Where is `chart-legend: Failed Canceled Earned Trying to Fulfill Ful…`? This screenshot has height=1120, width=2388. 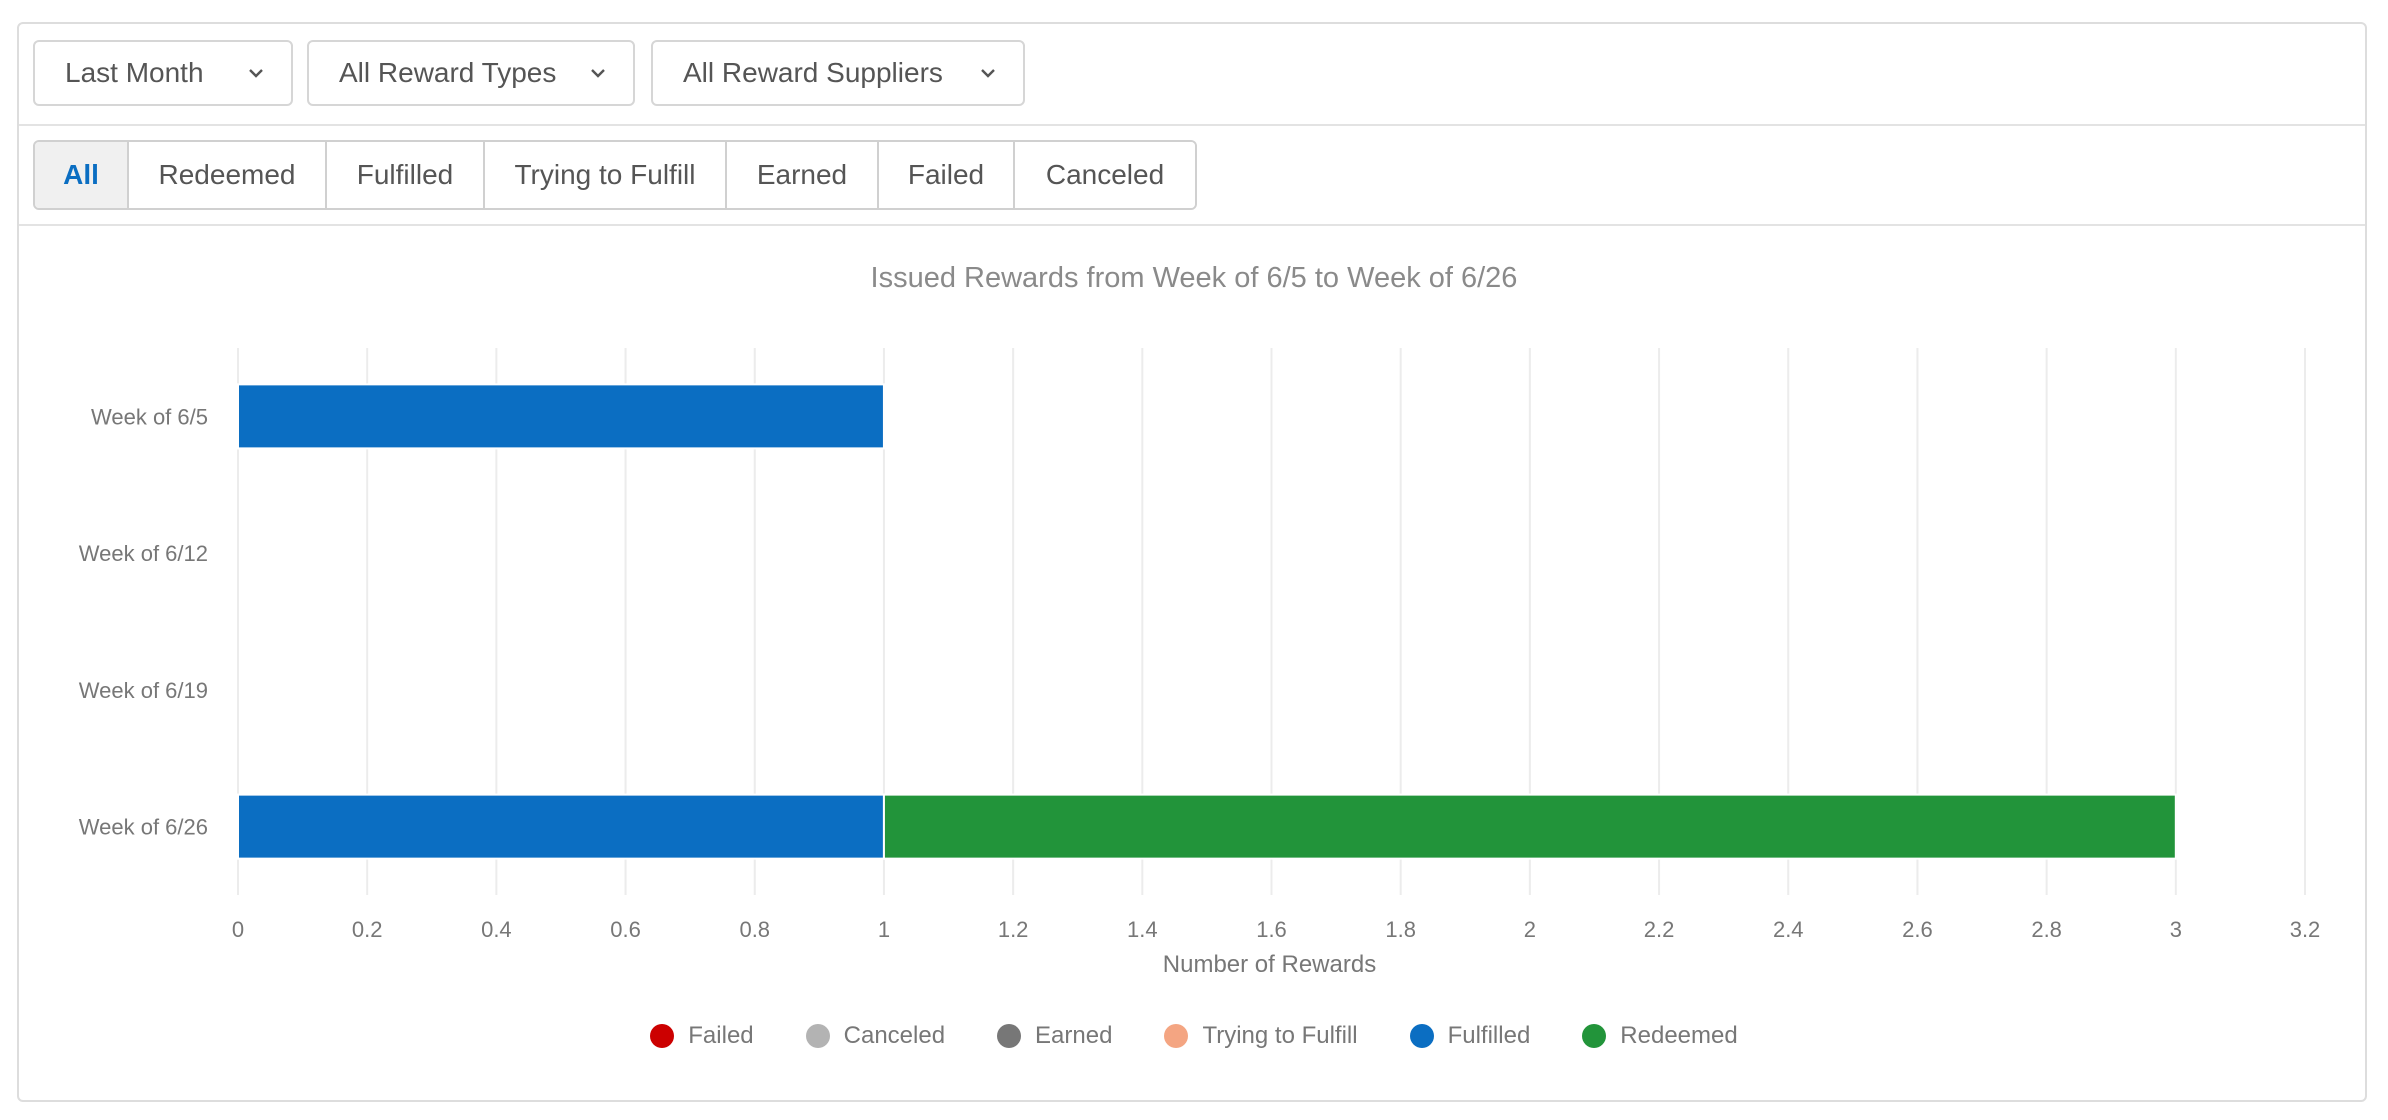
chart-legend: Failed Canceled Earned Trying to Fulfill Ful… is located at coordinates (1194, 1036).